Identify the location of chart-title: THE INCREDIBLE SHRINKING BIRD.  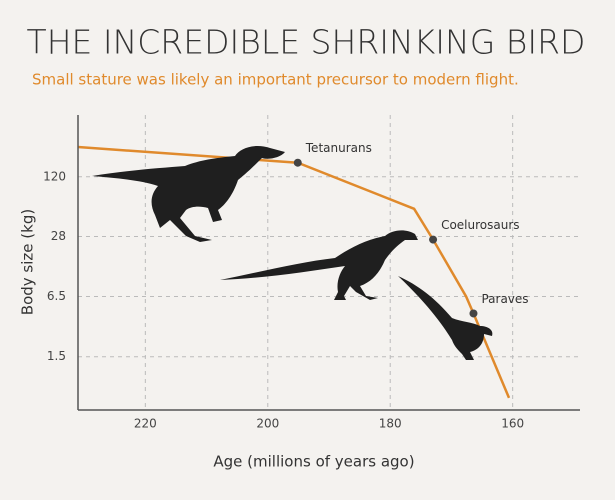
(306, 42).